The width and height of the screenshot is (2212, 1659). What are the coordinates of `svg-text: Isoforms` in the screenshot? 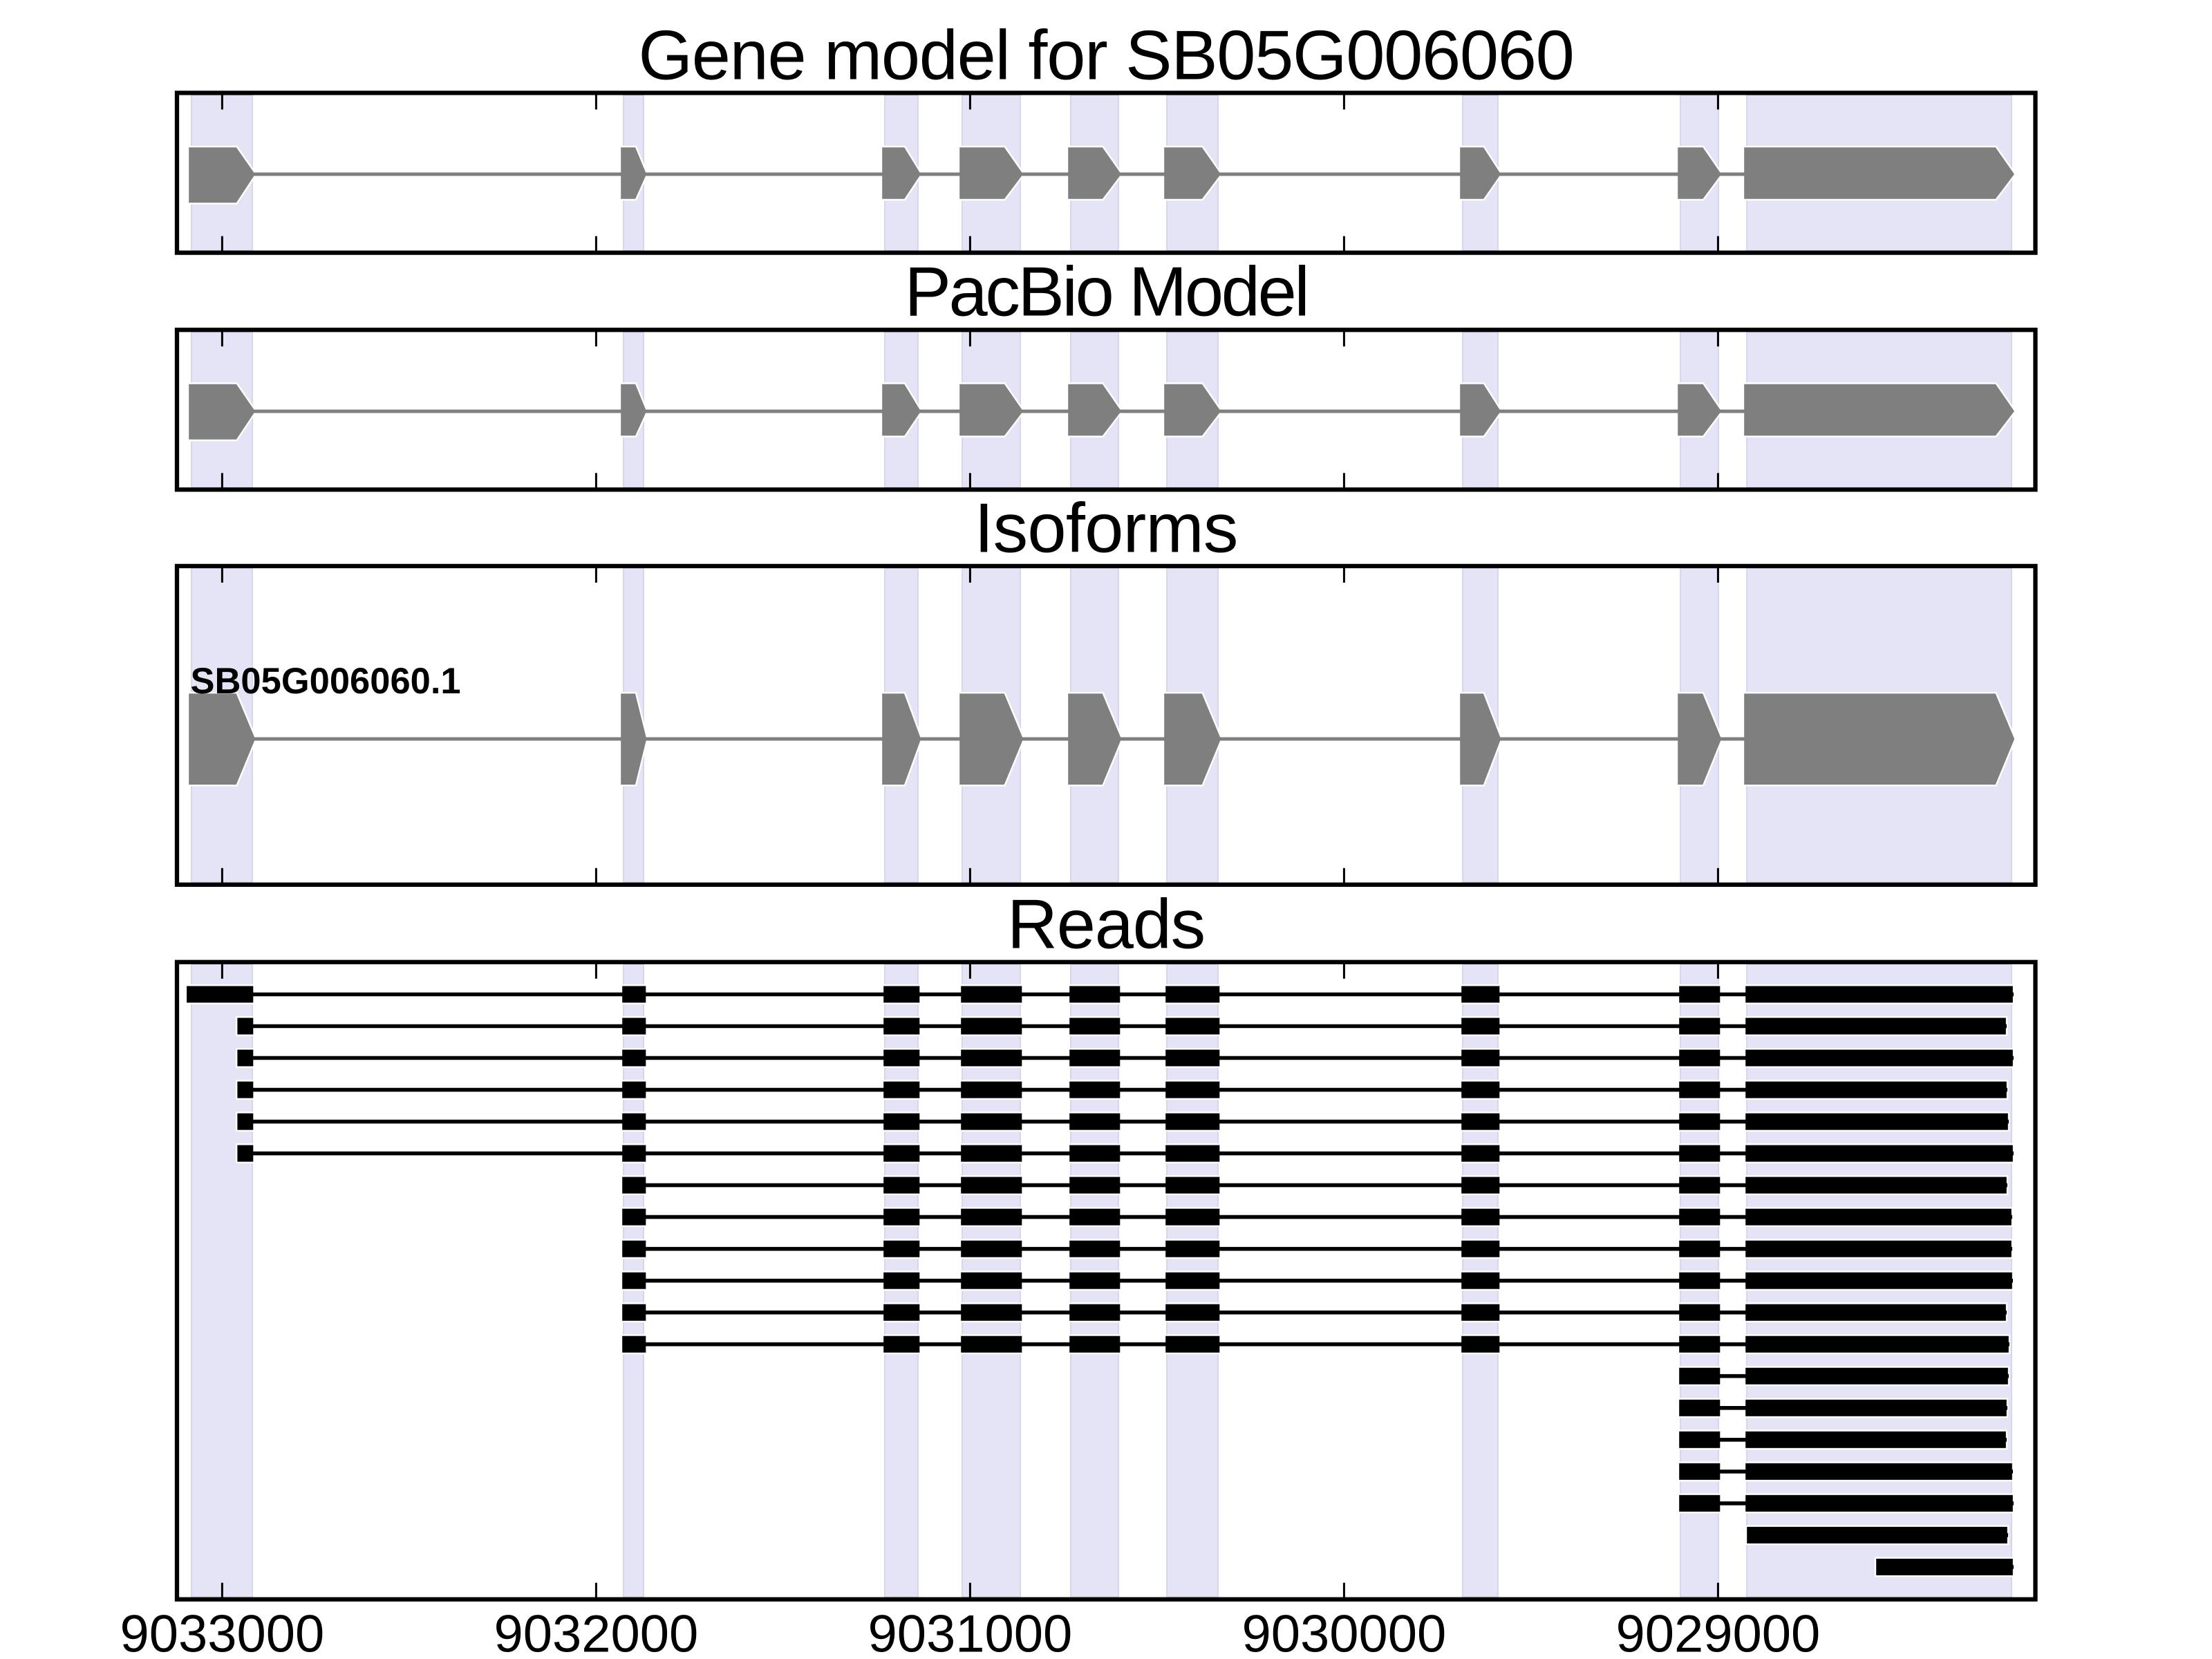 It's located at (1105, 529).